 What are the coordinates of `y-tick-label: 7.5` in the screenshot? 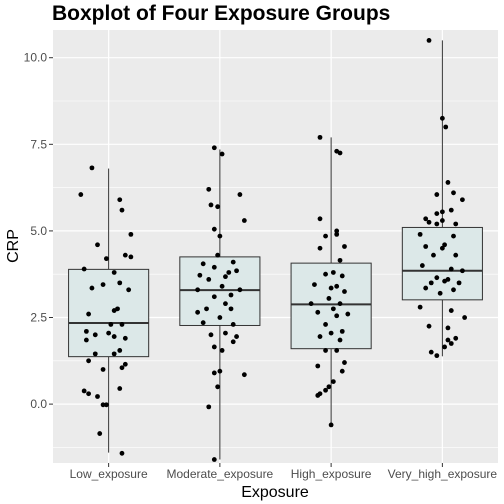 It's located at (38, 144).